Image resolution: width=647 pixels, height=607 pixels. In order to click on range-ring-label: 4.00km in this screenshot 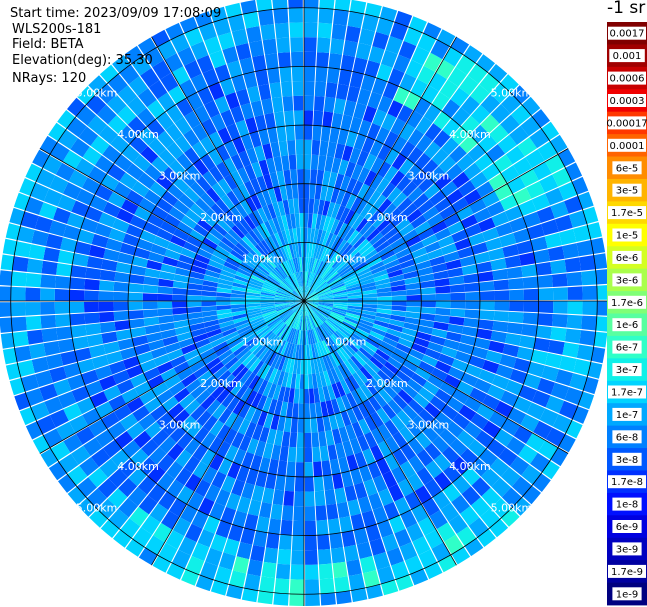, I will do `click(138, 134)`.